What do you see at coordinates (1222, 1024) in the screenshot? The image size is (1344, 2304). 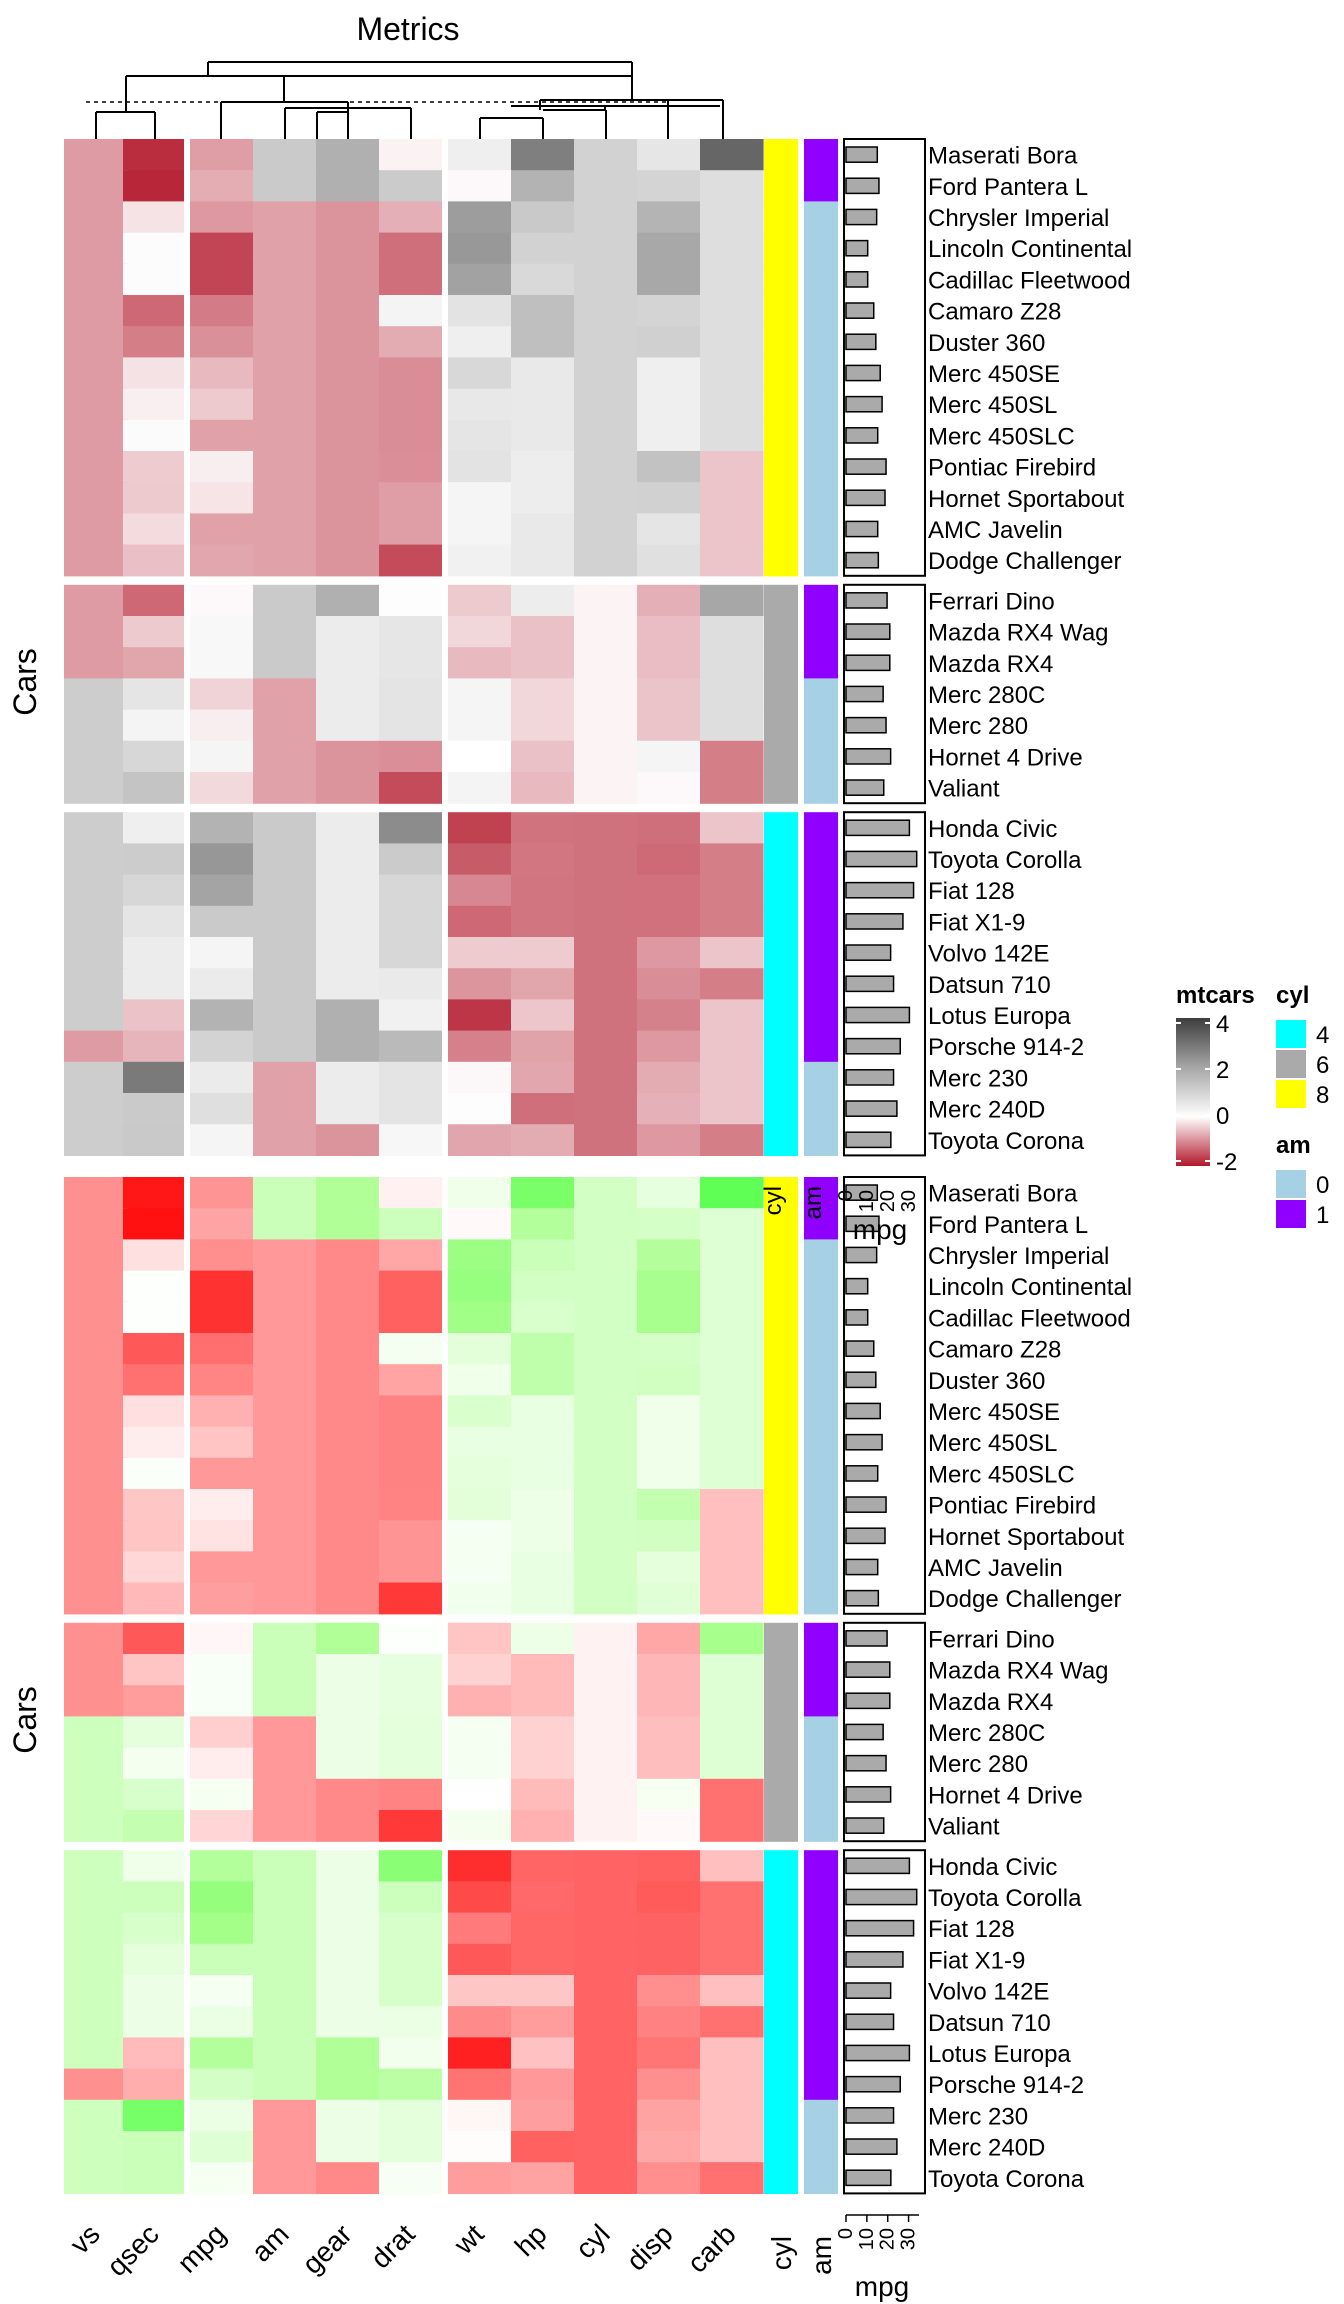 I see `legend-mtcars-tick-label: 4` at bounding box center [1222, 1024].